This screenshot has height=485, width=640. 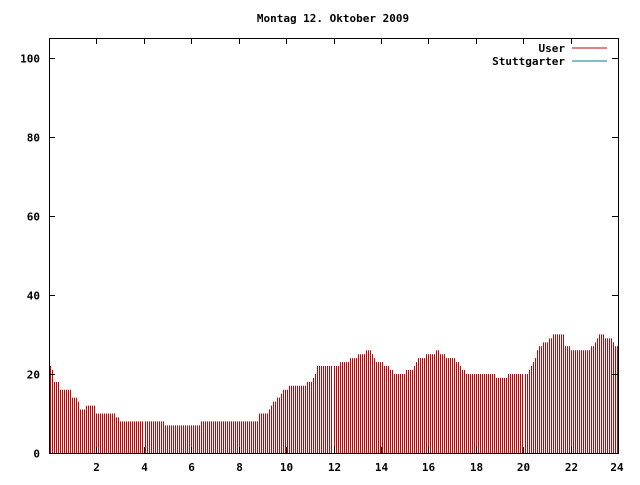 What do you see at coordinates (239, 467) in the screenshot?
I see `x-tick-label: 8` at bounding box center [239, 467].